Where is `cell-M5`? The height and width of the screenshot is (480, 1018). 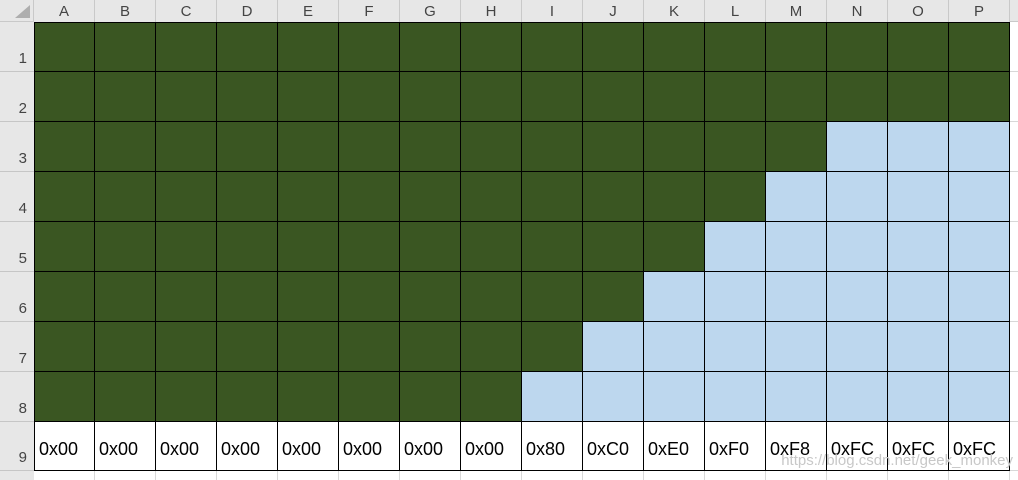
cell-M5 is located at coordinates (796, 247).